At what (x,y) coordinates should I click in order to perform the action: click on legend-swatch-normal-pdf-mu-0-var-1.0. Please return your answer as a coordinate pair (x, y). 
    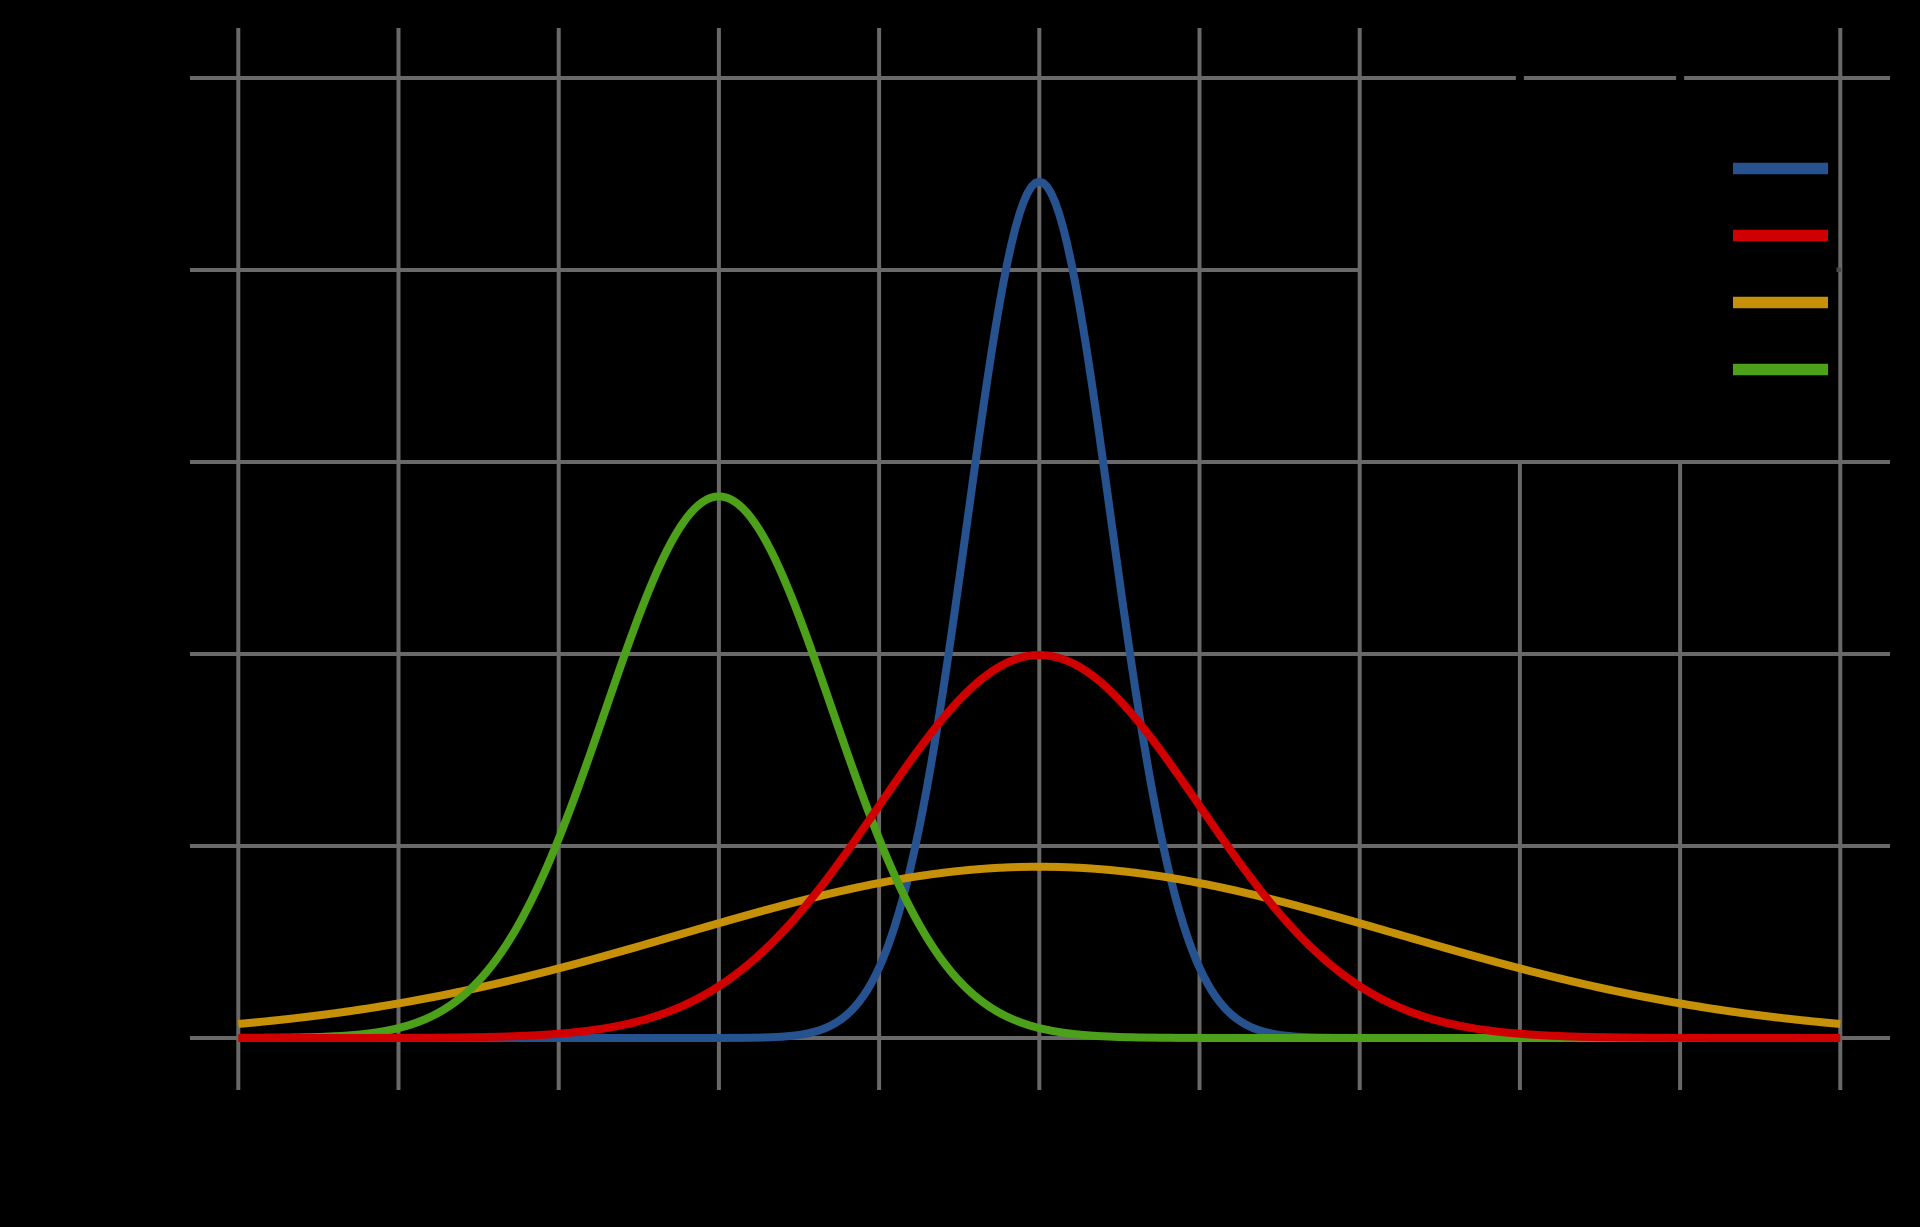
    Looking at the image, I should click on (1780, 235).